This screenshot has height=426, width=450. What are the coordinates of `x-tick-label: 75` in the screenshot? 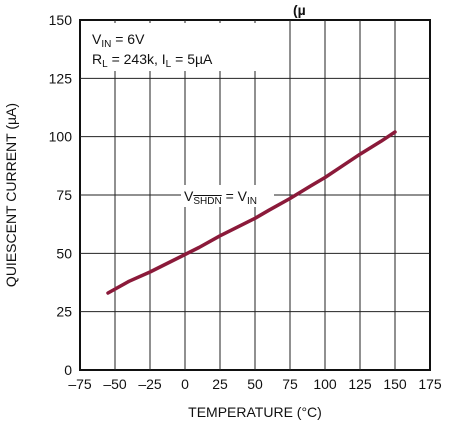 It's located at (290, 384).